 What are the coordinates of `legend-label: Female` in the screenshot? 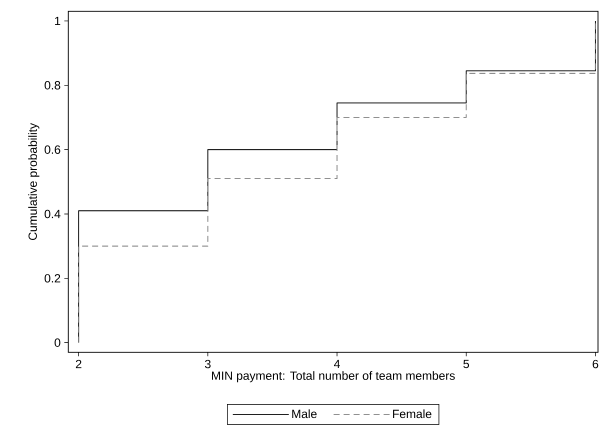 It's located at (412, 413).